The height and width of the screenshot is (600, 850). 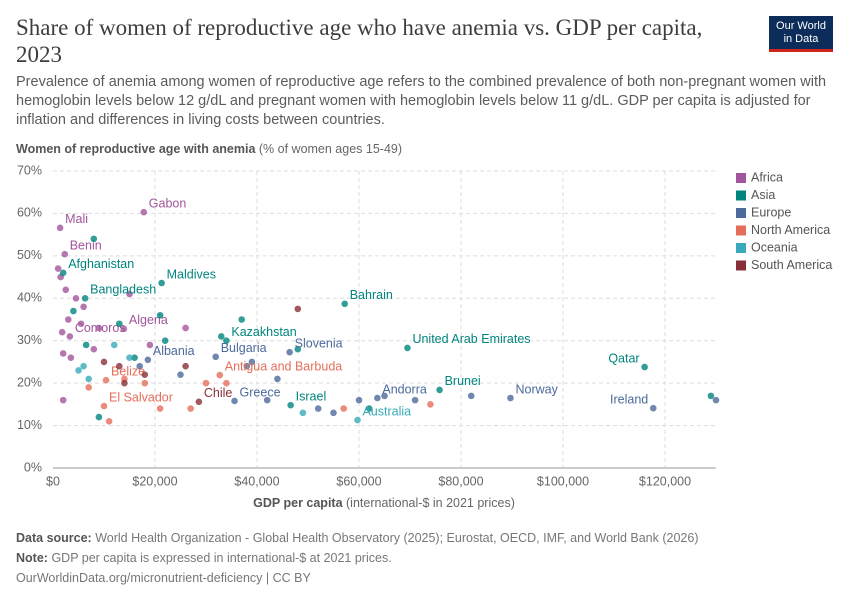 What do you see at coordinates (563, 481) in the screenshot?
I see `x-tick-label: $100,000` at bounding box center [563, 481].